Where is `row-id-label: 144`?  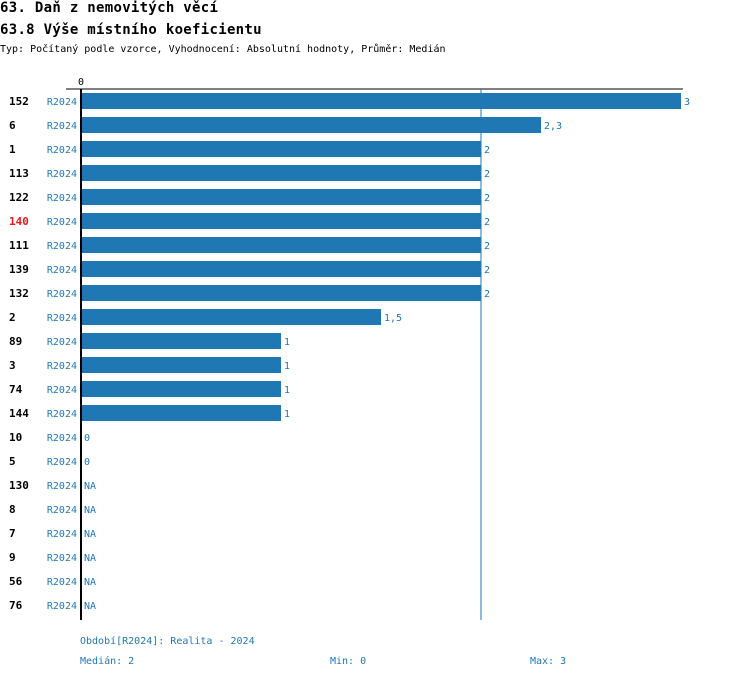
row-id-label: 144 is located at coordinates (19, 413).